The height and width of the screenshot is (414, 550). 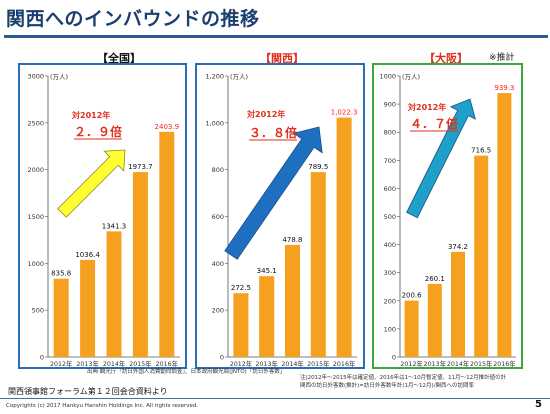 What do you see at coordinates (167, 127) in the screenshot?
I see `data-label: 2403.9` at bounding box center [167, 127].